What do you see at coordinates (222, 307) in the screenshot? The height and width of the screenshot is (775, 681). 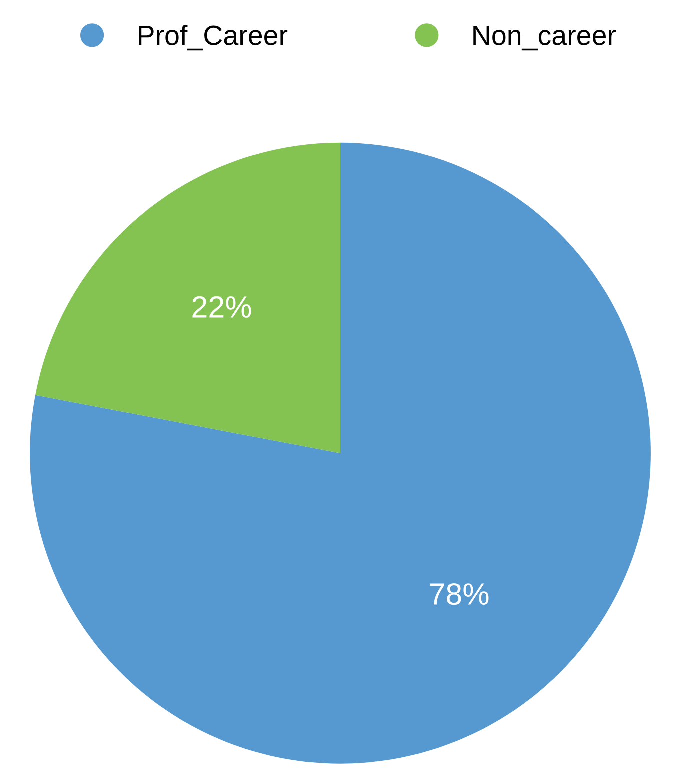 I see `data-label: 22%` at bounding box center [222, 307].